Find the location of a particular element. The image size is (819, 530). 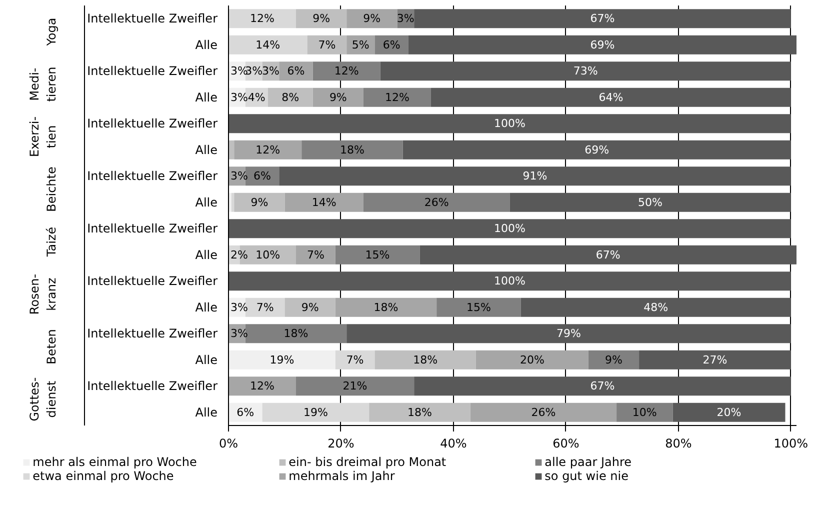

x-tick-label: 40% is located at coordinates (453, 443).